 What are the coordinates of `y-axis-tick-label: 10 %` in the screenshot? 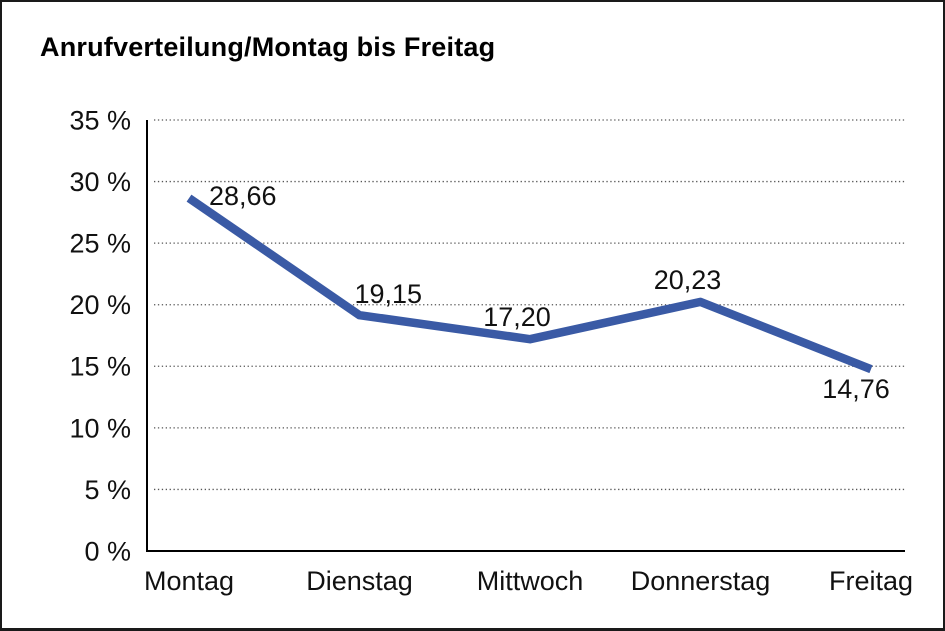 It's located at (100, 428).